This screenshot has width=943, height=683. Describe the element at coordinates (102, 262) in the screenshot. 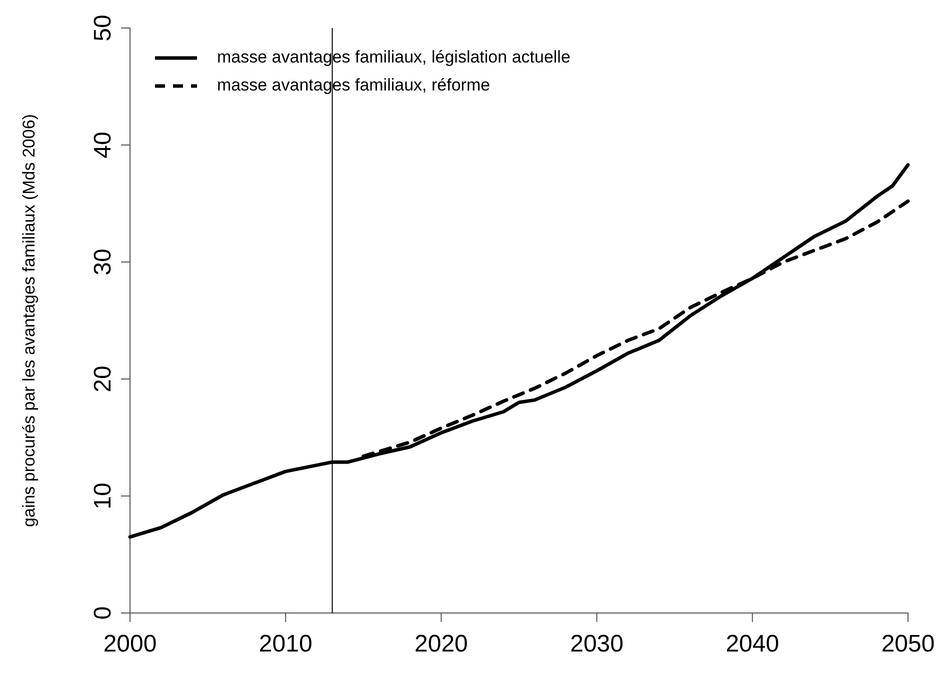

I see `y-tick-label: 30` at that location.